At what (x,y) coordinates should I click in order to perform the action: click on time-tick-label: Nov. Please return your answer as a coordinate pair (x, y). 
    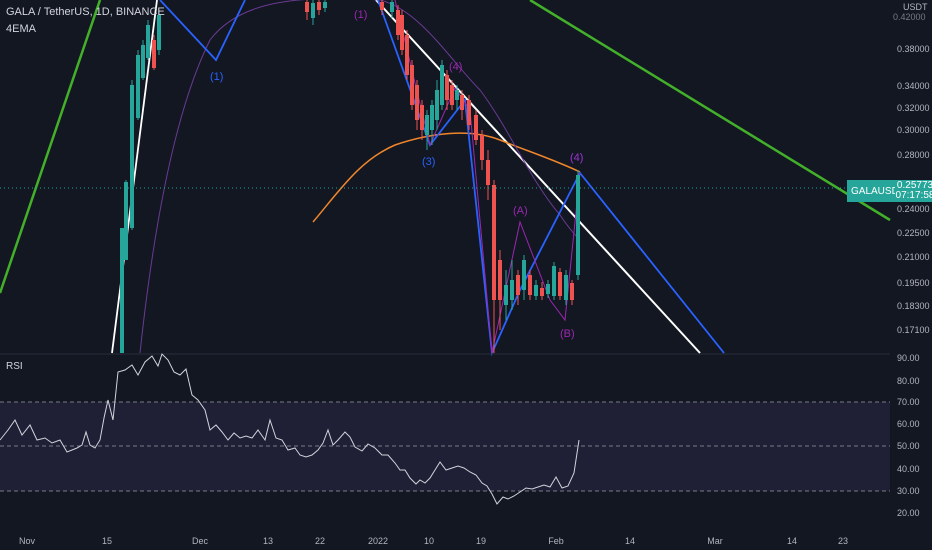
    Looking at the image, I should click on (27, 541).